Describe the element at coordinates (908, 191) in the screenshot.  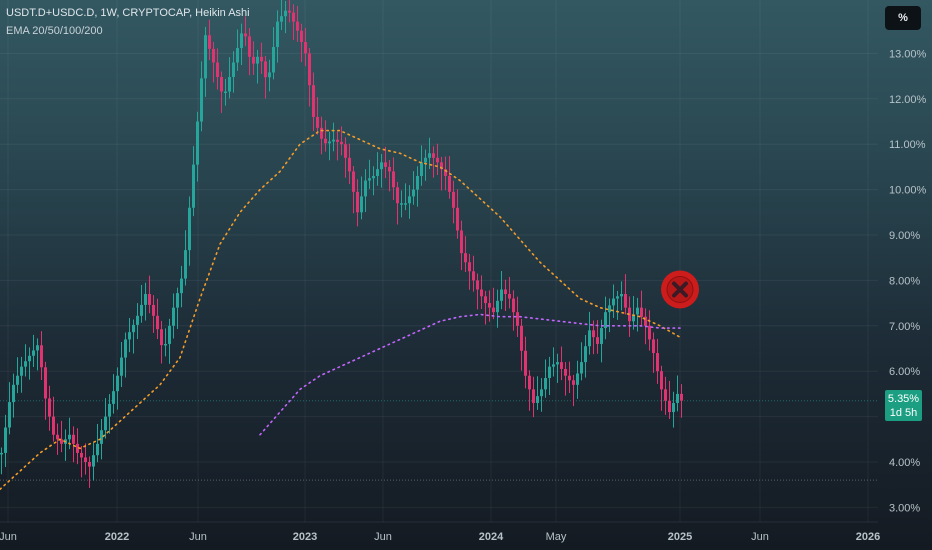
I see `y-tick-label: 10.00%` at that location.